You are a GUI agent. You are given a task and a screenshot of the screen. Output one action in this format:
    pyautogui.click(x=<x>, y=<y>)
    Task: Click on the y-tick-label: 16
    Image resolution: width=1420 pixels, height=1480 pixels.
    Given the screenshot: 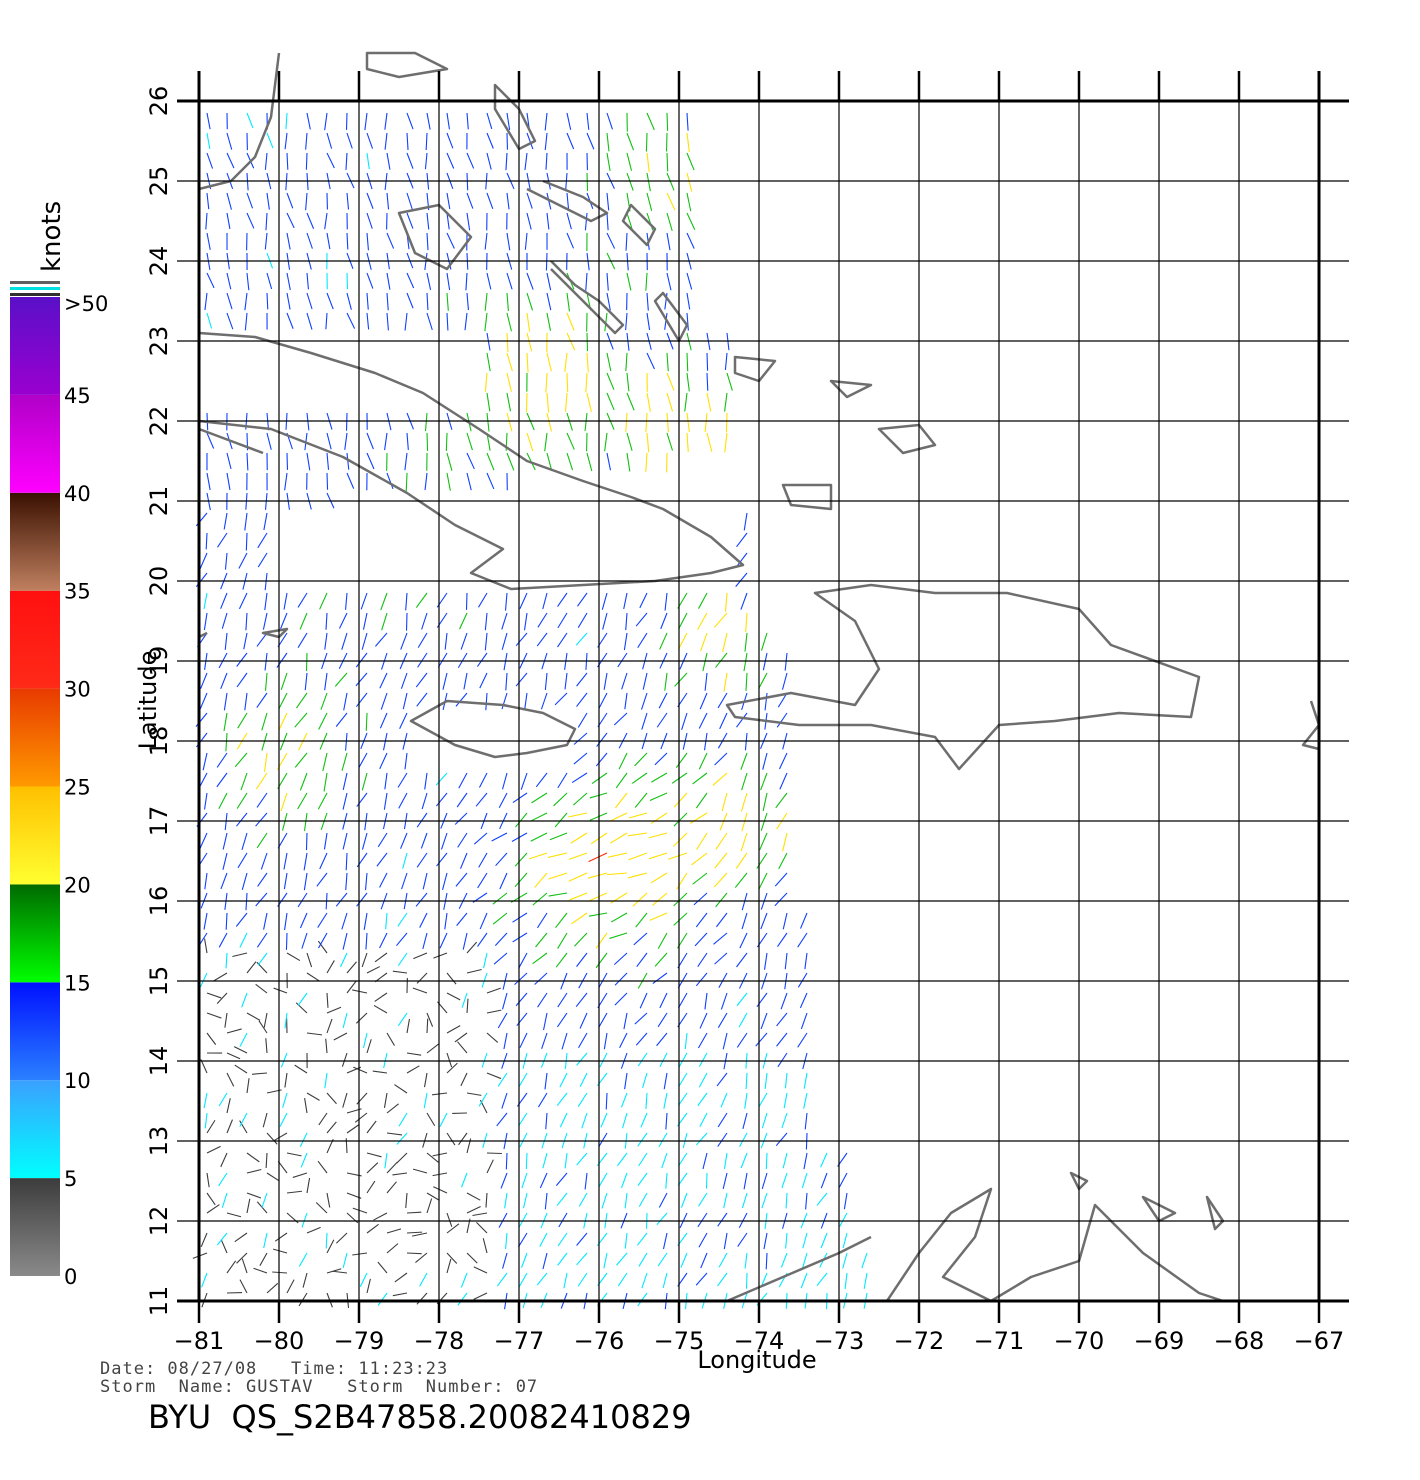 What is the action you would take?
    pyautogui.click(x=159, y=901)
    